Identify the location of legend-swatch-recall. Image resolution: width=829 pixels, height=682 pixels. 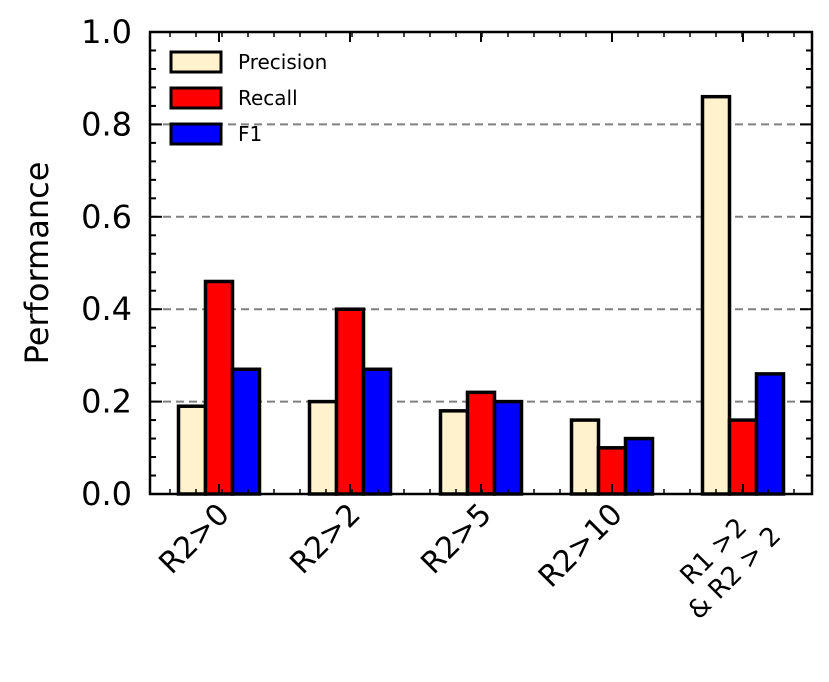
(196, 98).